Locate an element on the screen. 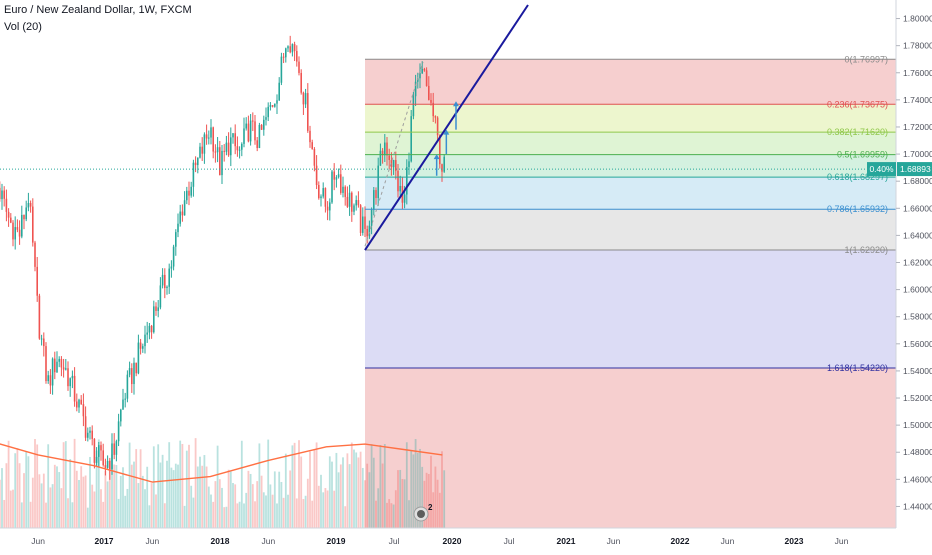  time-tick-label: 2022 is located at coordinates (680, 541).